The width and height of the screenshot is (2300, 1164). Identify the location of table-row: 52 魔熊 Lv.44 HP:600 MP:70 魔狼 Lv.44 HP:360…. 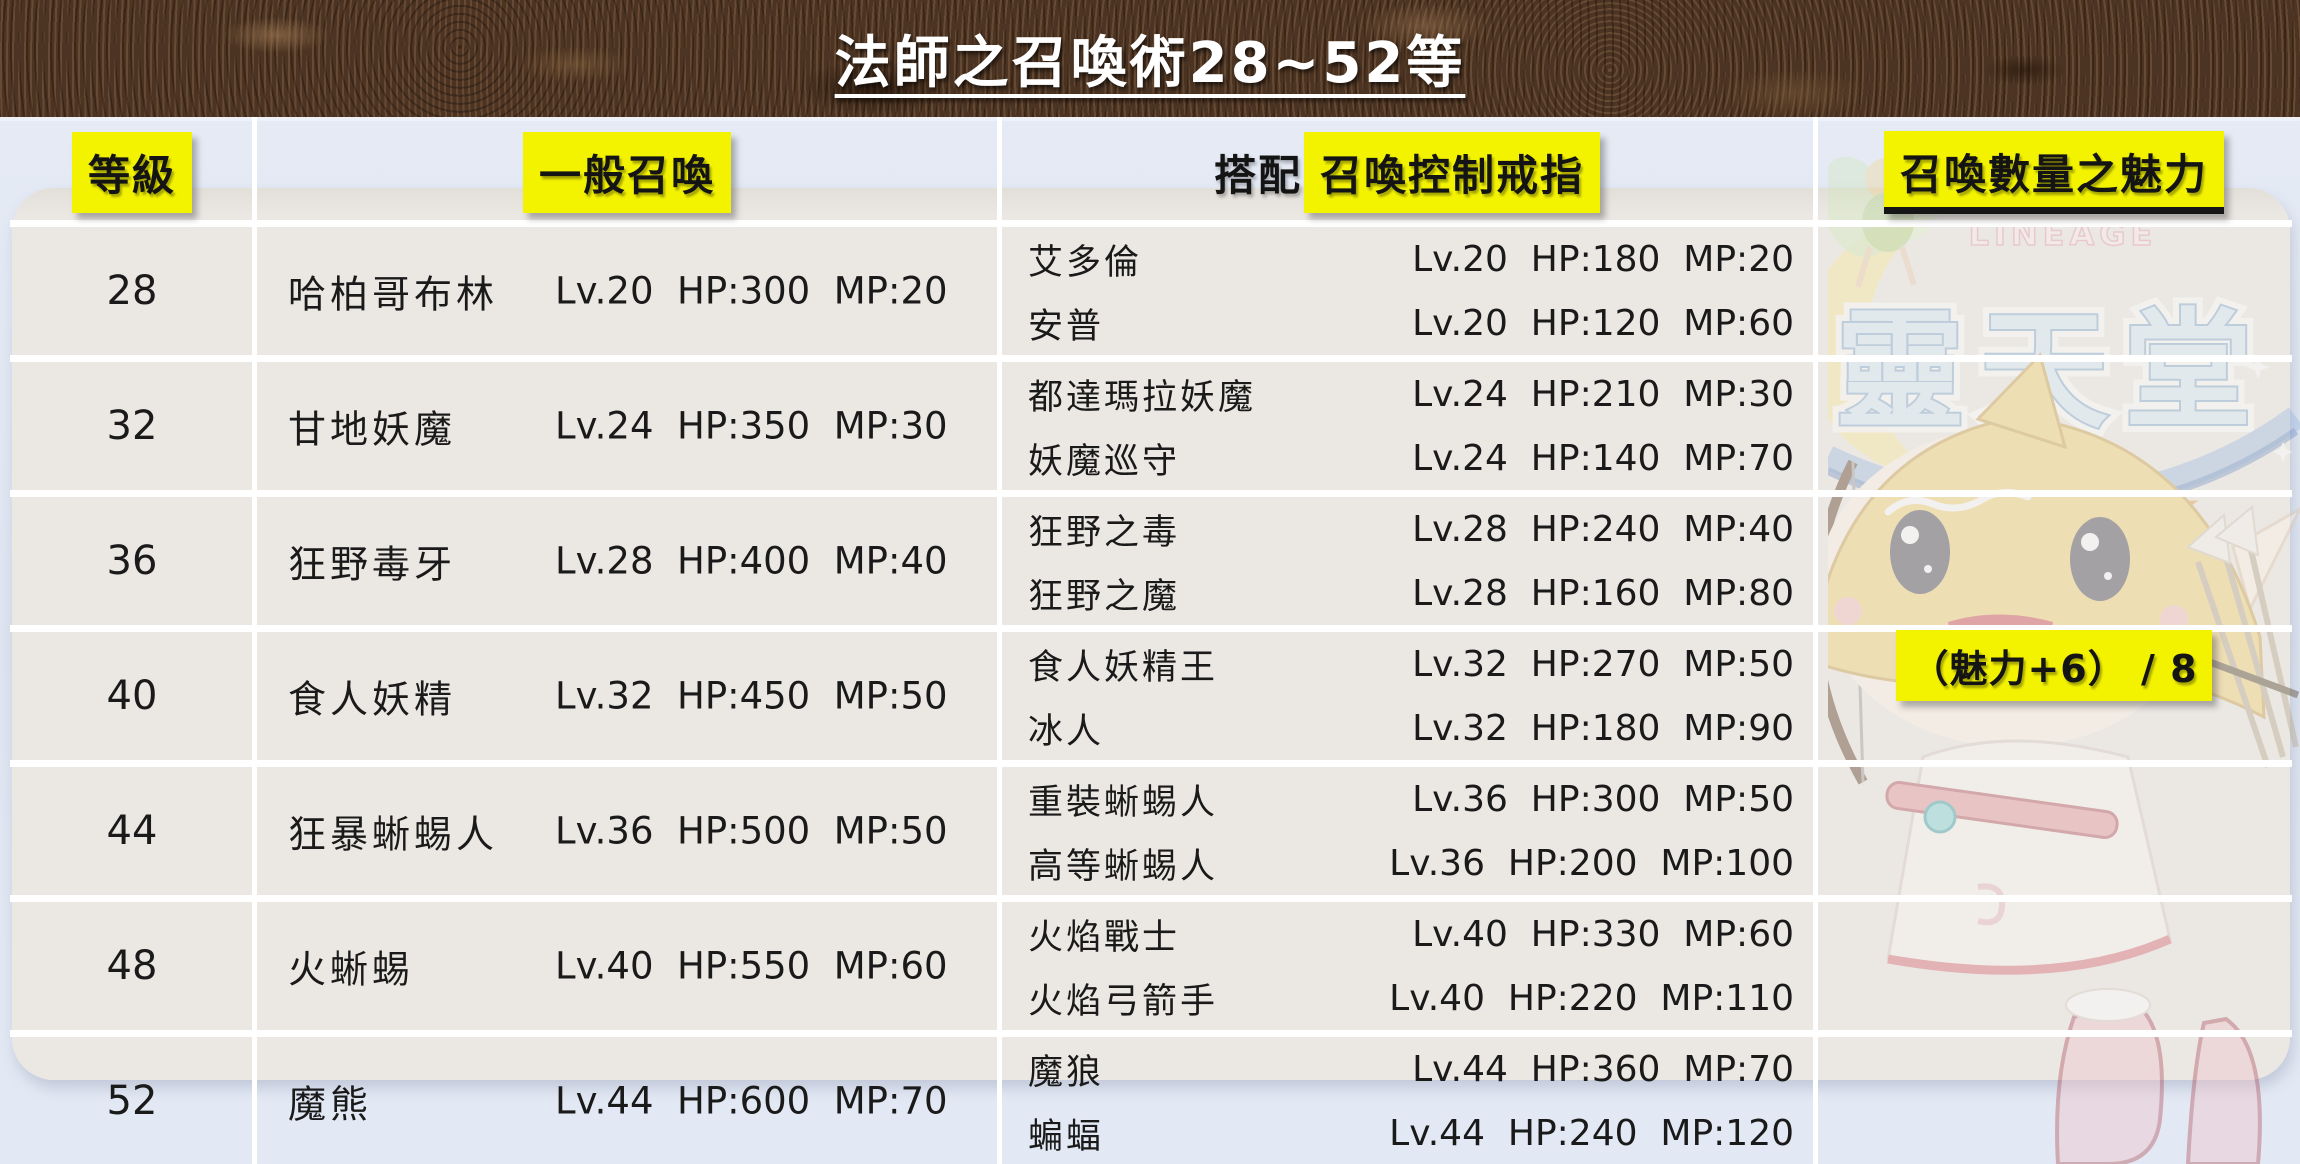
(1150, 1100).